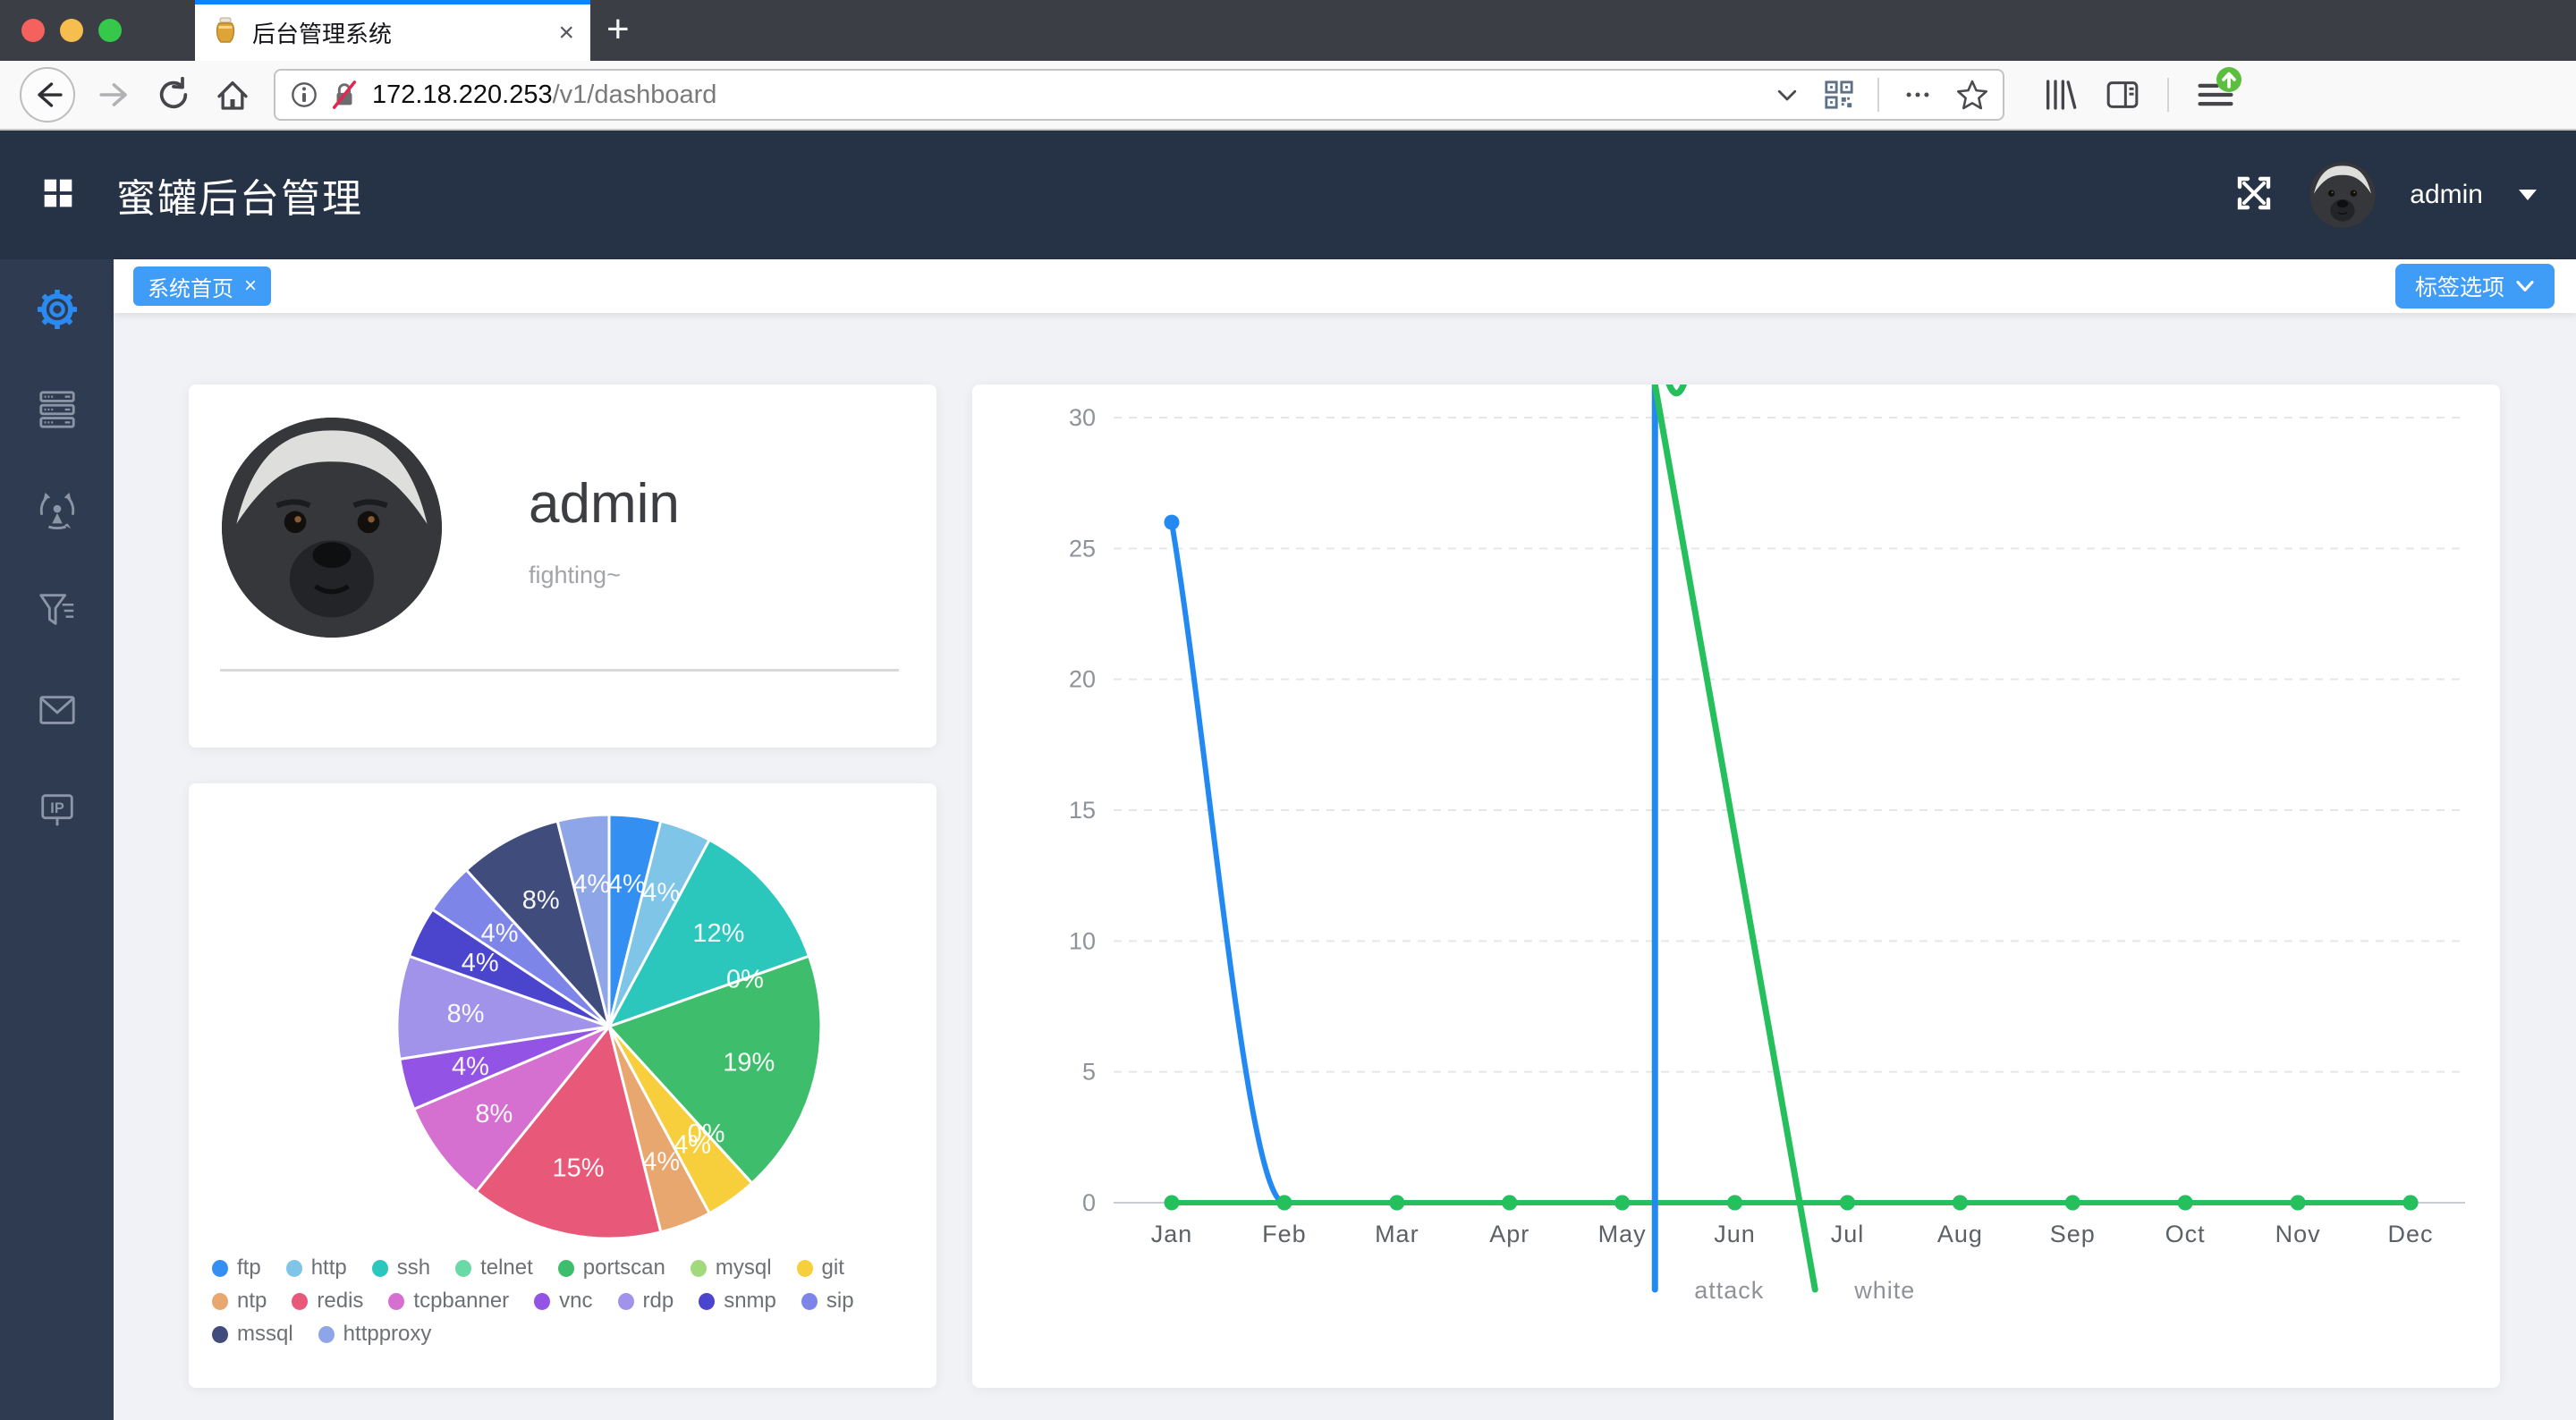  I want to click on tag-system-home: 系统首页 ×, so click(202, 286).